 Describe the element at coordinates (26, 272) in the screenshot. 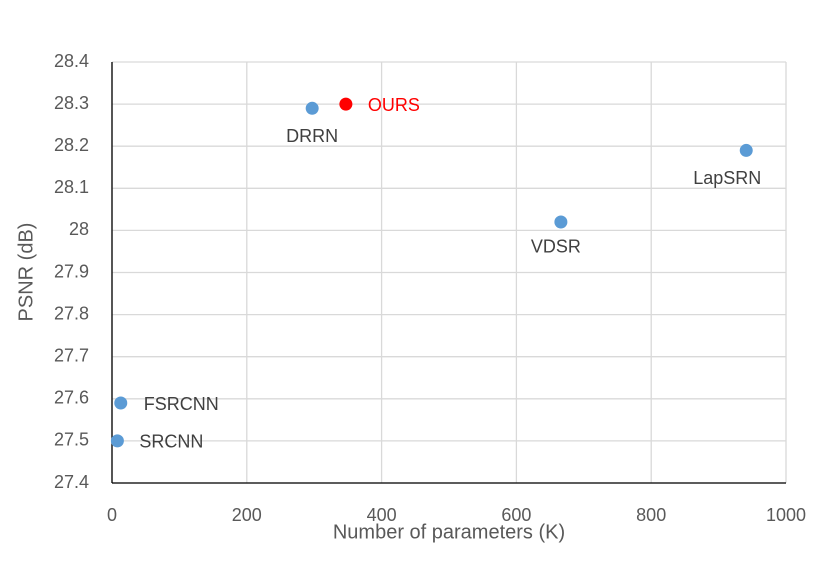

I see `y-axis-title: PSNR (dB)` at that location.